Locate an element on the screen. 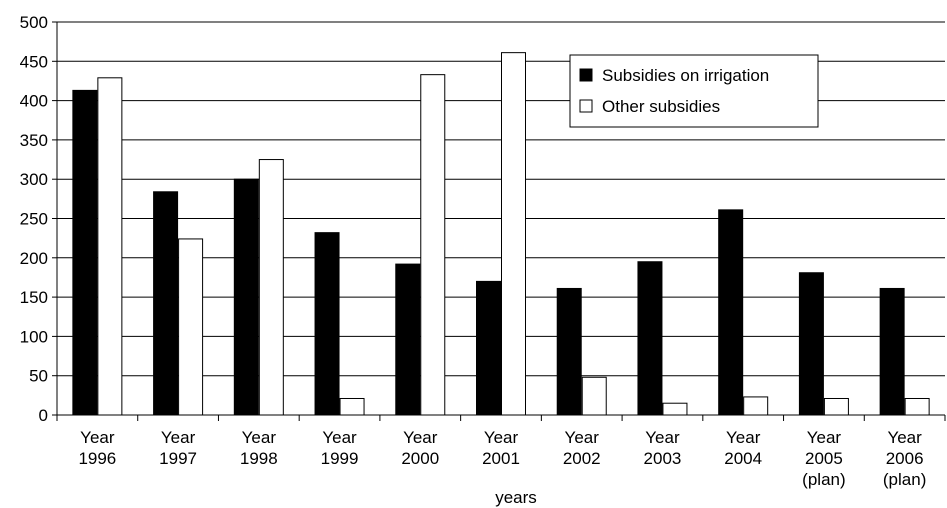  y-tick-label: 350 is located at coordinates (34, 140).